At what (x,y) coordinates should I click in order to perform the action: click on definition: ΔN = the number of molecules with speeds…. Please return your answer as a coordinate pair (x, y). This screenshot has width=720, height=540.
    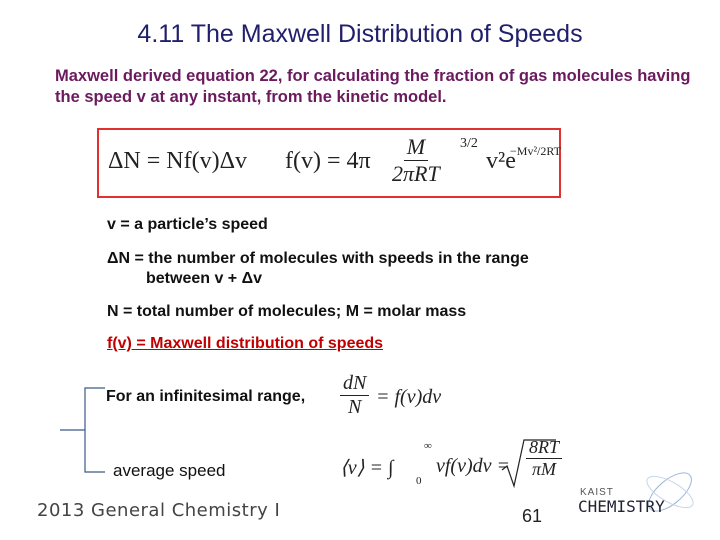
    Looking at the image, I should click on (318, 258).